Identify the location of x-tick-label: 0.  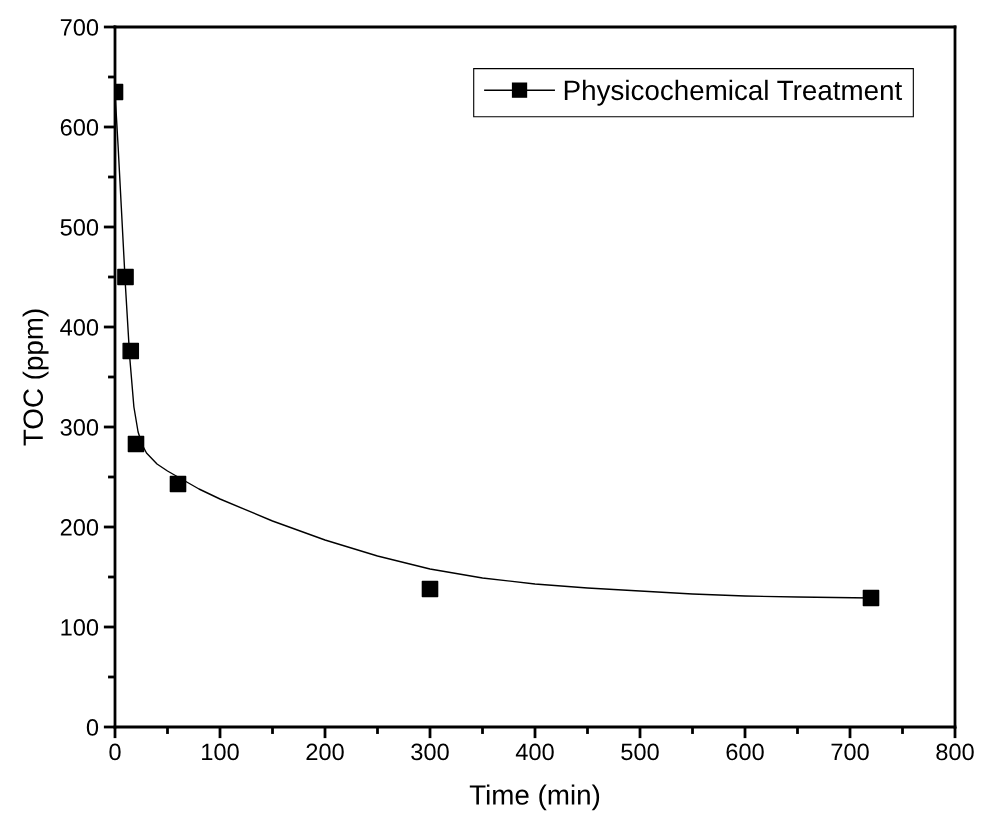
(115, 752).